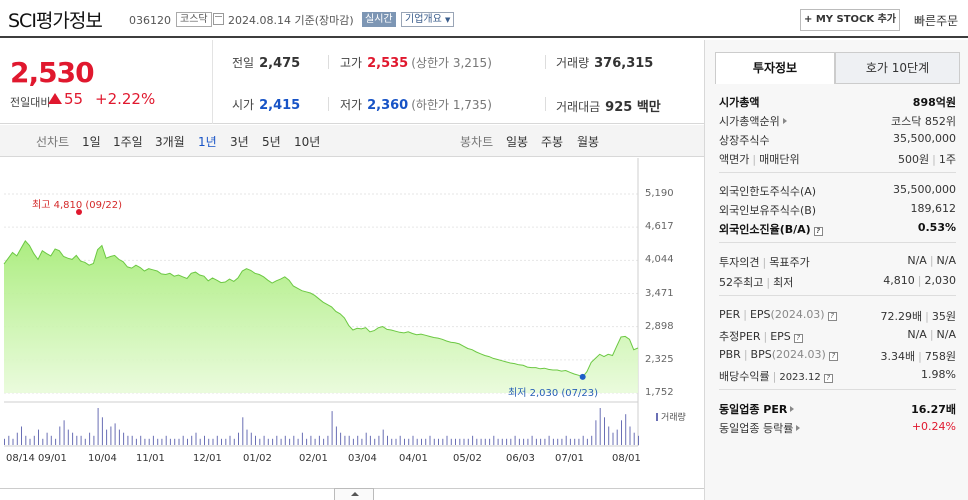 The image size is (968, 500). What do you see at coordinates (775, 68) in the screenshot?
I see `tab-investment-info: 투자정보` at bounding box center [775, 68].